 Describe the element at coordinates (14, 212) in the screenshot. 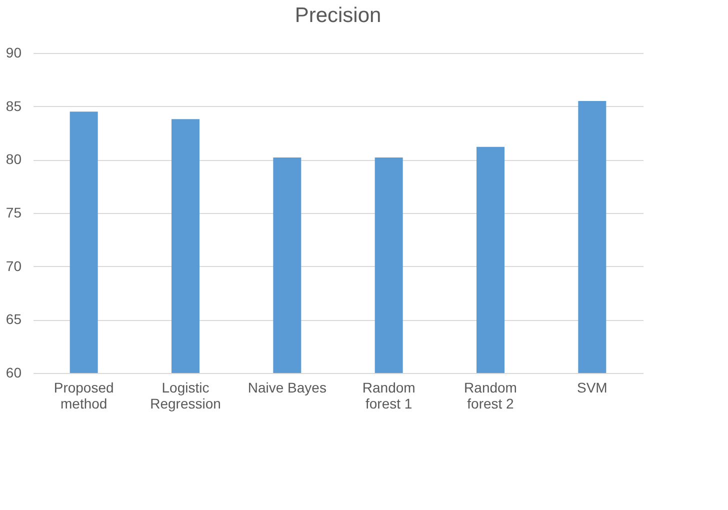

I see `y-tick-label: 75` at that location.